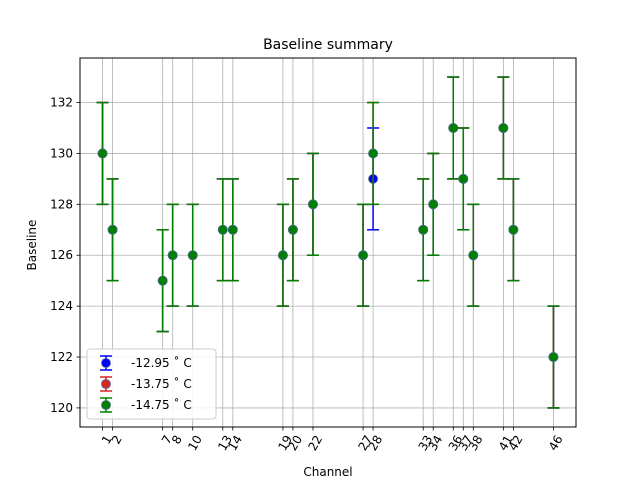 This screenshot has width=640, height=480. Describe the element at coordinates (61, 357) in the screenshot. I see `y-tick-label: 122` at that location.